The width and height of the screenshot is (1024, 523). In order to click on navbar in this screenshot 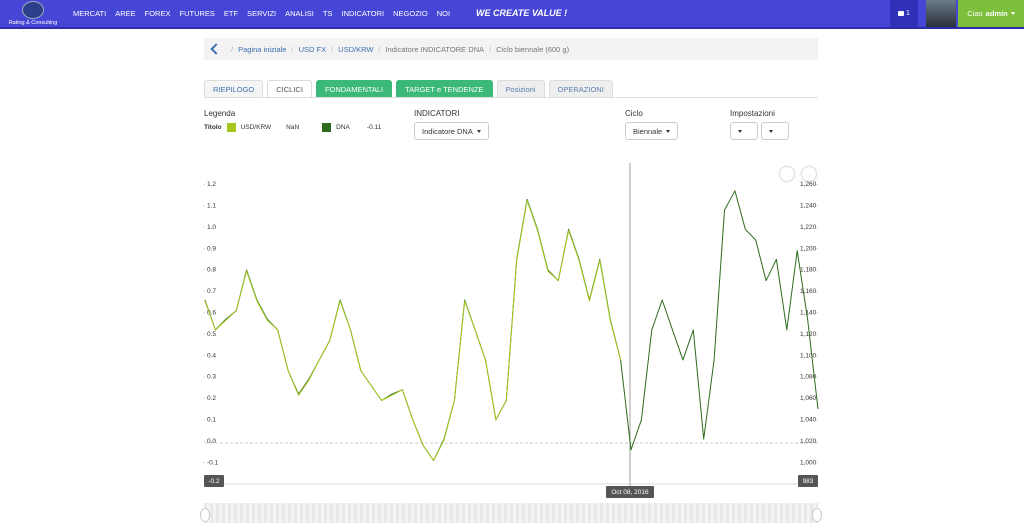, I will do `click(512, 14)`.